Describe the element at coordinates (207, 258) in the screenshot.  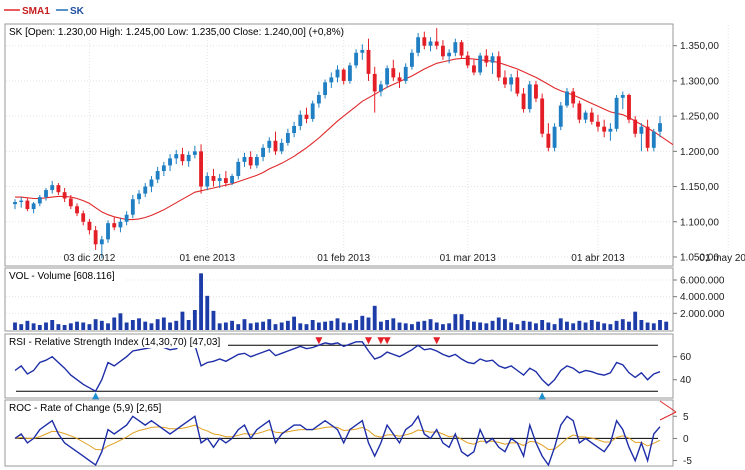
I see `date-tick-label: 01 ene 2013` at that location.